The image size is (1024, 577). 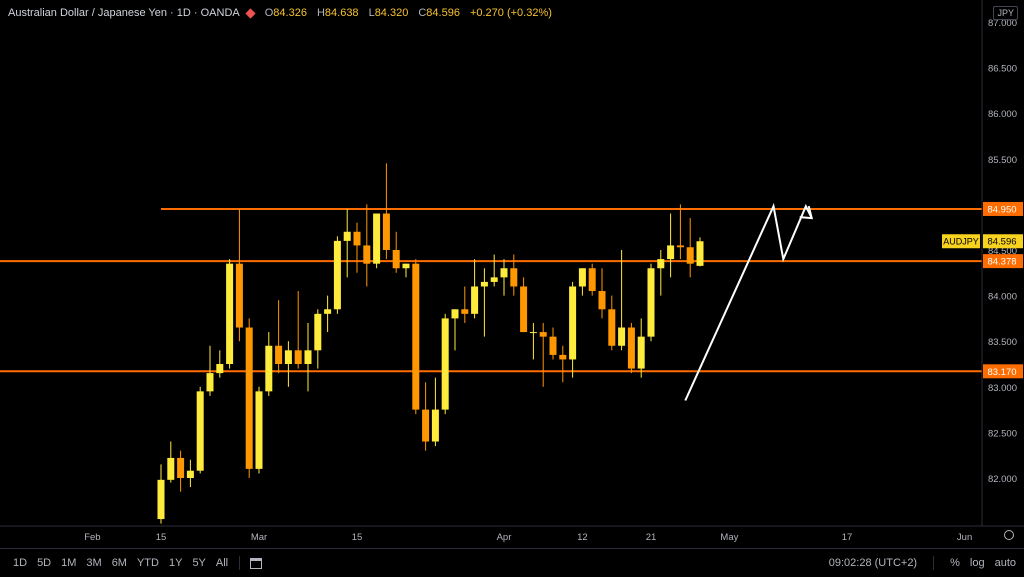 What do you see at coordinates (20, 563) in the screenshot?
I see `timeframe-1d: 1D` at bounding box center [20, 563].